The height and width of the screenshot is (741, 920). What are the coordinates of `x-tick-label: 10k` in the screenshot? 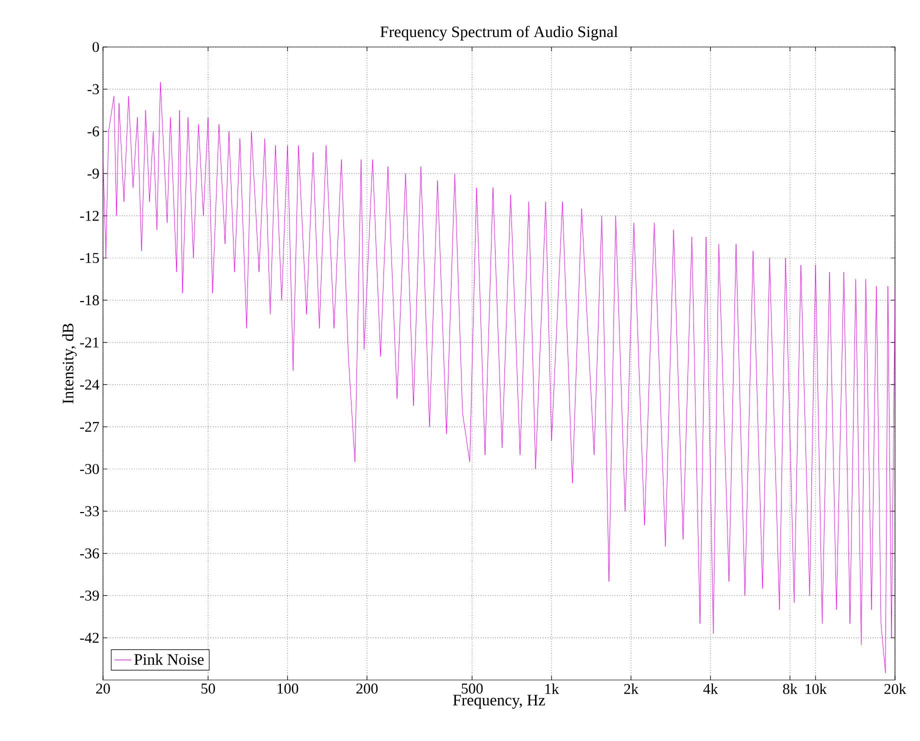 It's located at (816, 689).